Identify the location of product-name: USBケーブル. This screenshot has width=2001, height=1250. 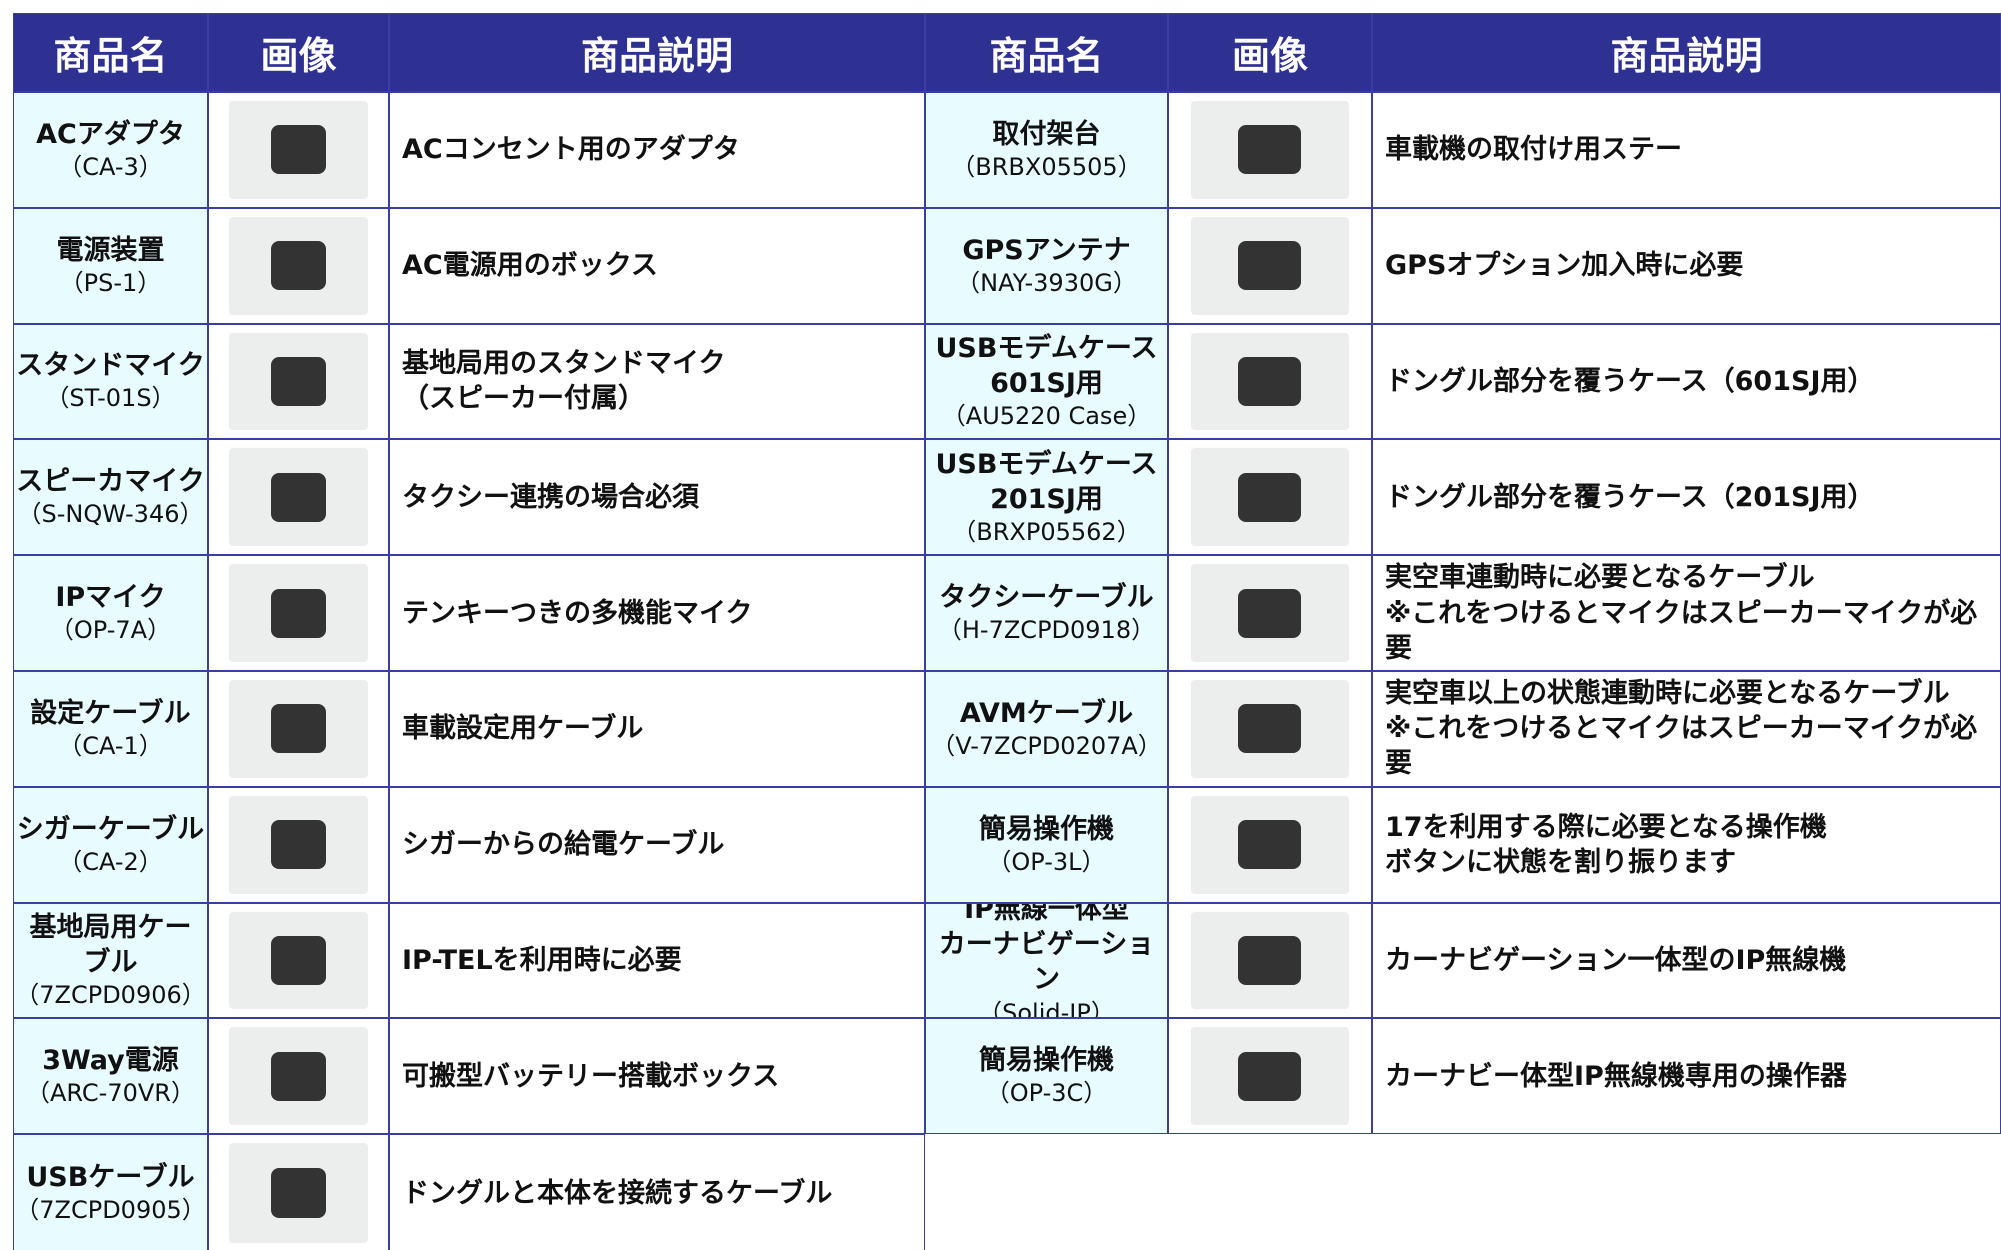
(110, 1177).